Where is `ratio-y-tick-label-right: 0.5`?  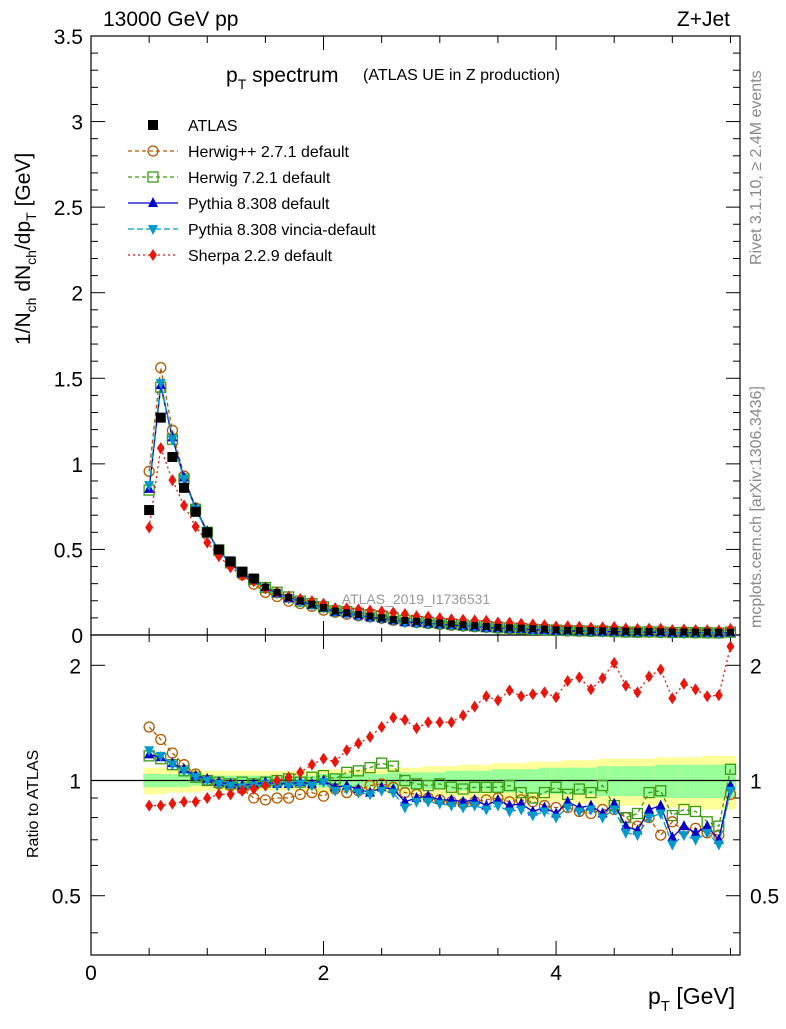 ratio-y-tick-label-right: 0.5 is located at coordinates (764, 897).